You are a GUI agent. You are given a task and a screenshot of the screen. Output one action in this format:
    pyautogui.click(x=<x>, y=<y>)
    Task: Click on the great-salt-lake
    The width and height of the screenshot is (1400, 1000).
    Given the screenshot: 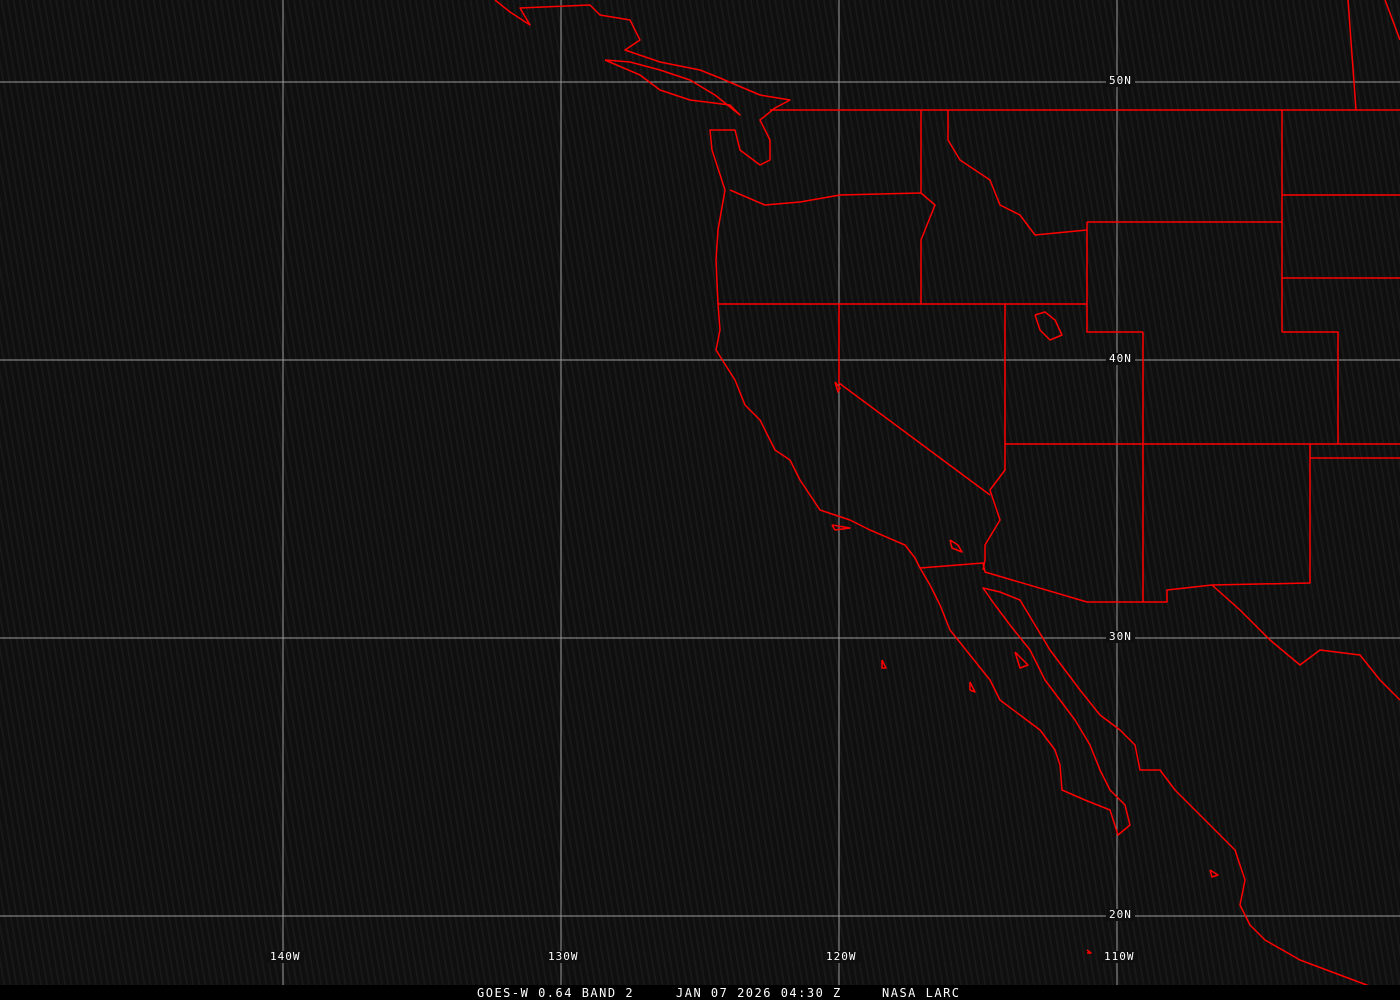 What is the action you would take?
    pyautogui.click(x=1048, y=326)
    